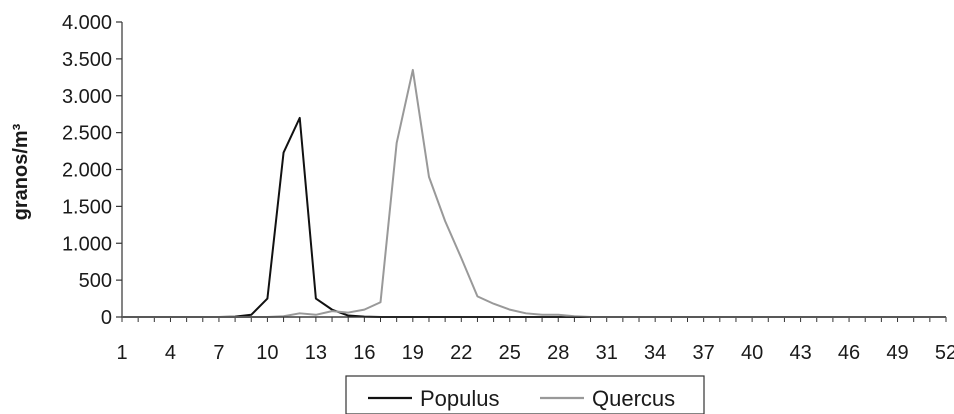 The image size is (954, 414). What do you see at coordinates (800, 353) in the screenshot?
I see `x-tick-label: 43` at bounding box center [800, 353].